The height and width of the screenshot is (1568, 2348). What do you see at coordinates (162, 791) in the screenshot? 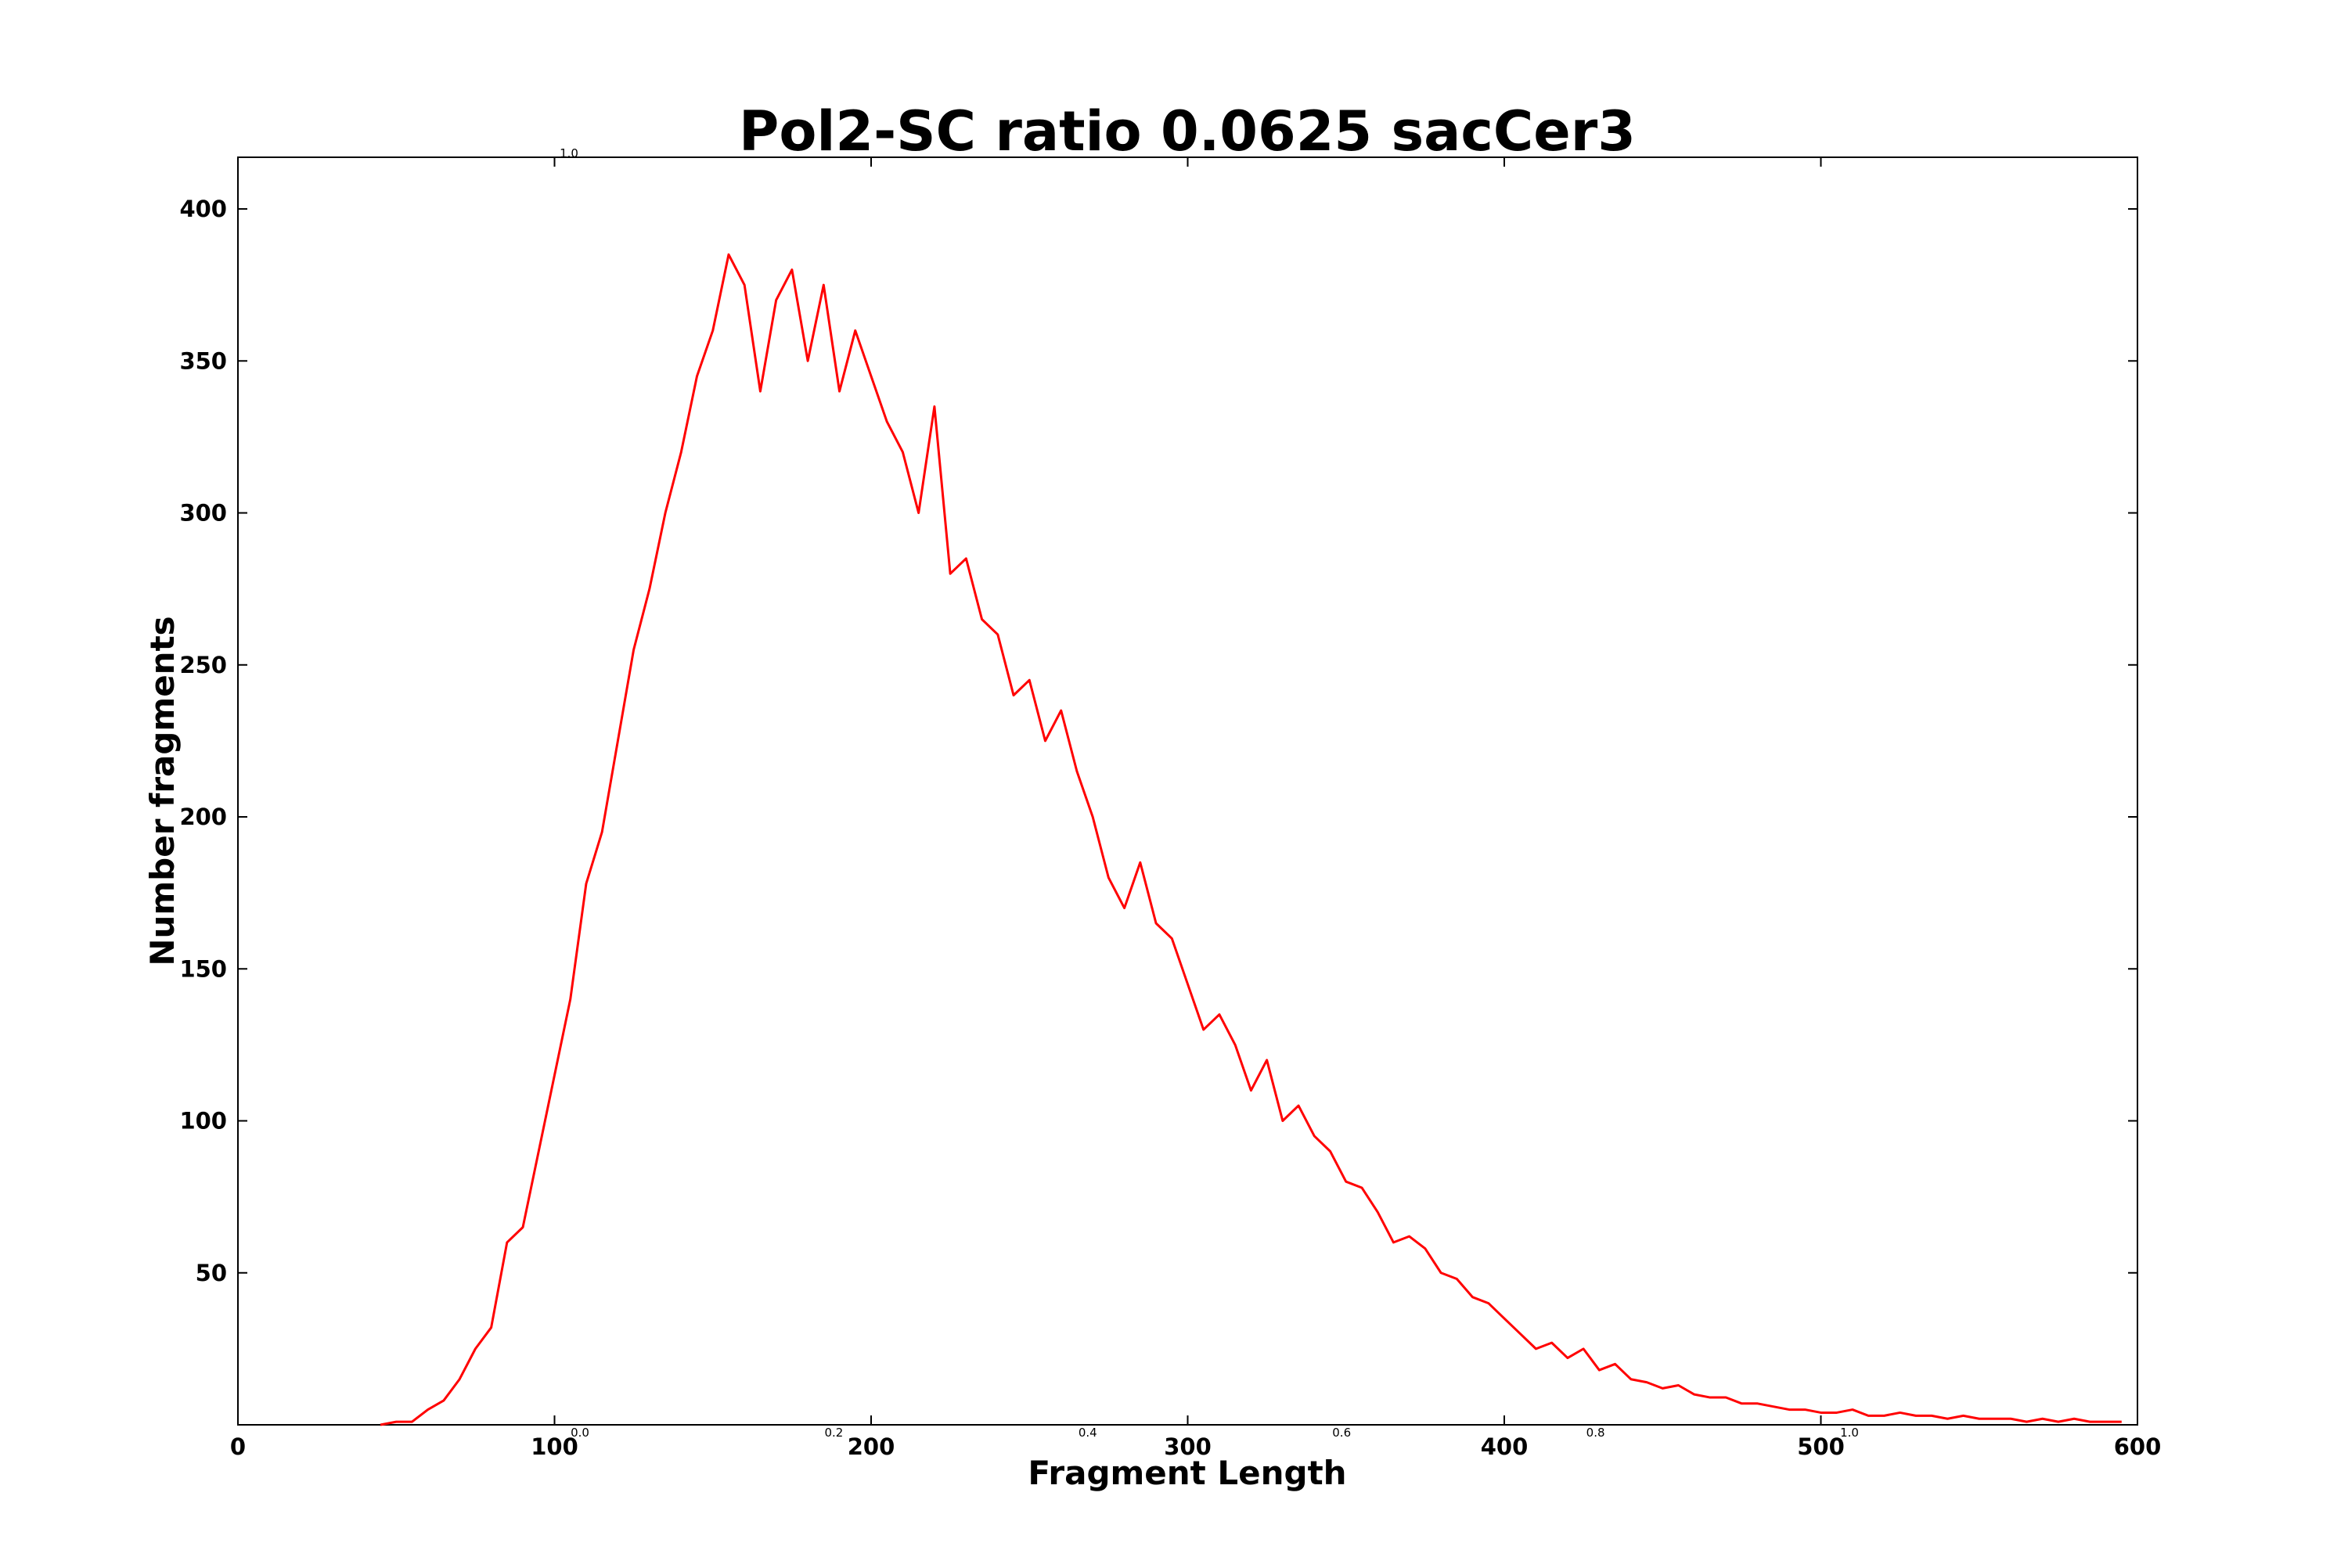
I see `y-axis-label: Number fragments` at bounding box center [162, 791].